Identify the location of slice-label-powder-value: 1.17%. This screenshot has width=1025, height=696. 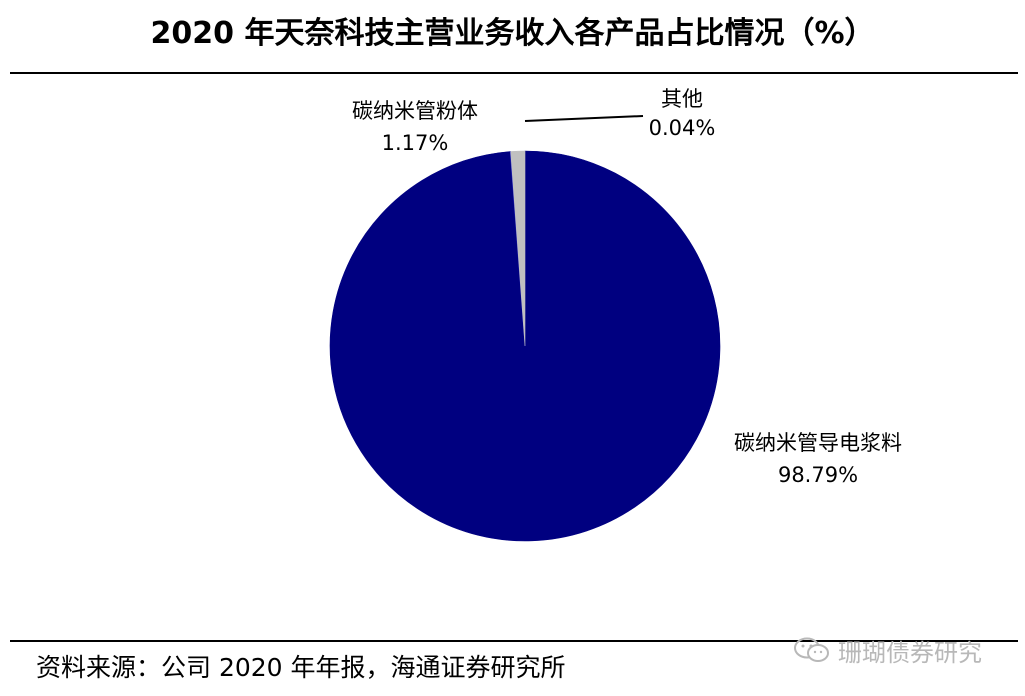
(415, 143).